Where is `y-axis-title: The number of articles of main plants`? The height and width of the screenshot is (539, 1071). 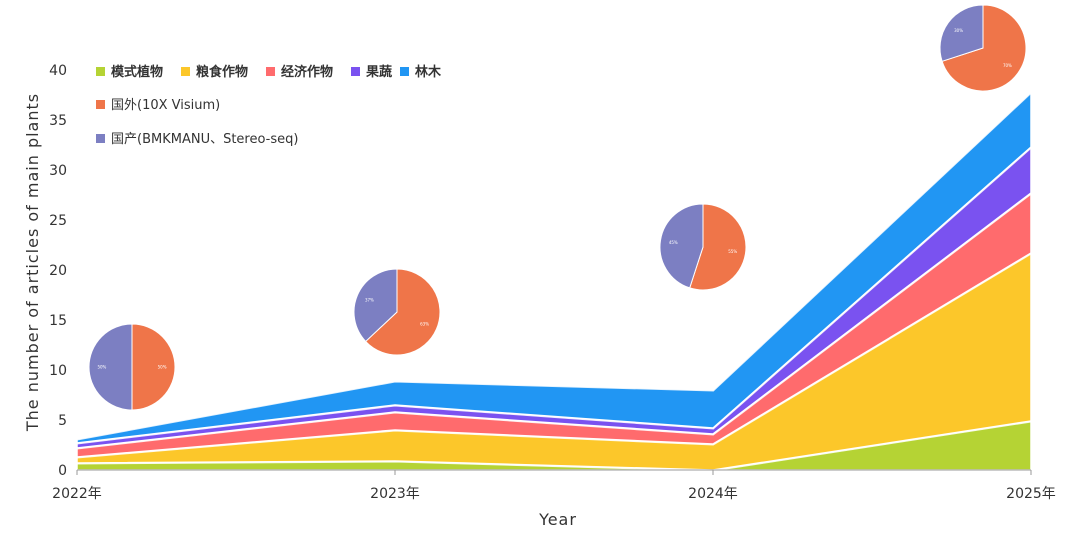
y-axis-title: The number of articles of main plants is located at coordinates (32, 262).